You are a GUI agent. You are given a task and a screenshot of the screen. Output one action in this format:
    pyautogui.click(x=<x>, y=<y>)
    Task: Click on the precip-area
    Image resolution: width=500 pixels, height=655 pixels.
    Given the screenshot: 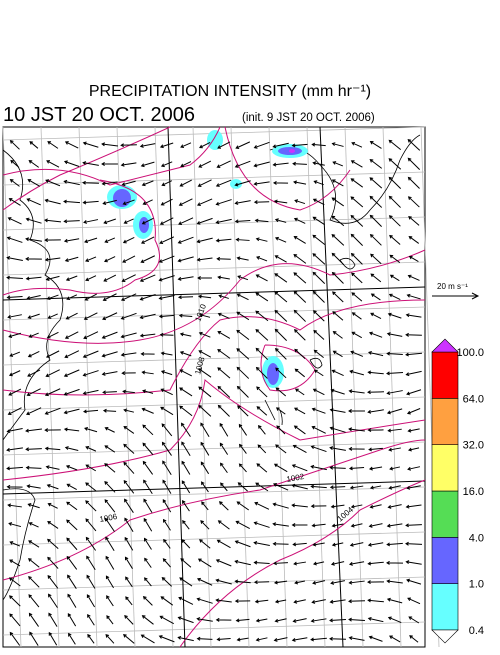 What is the action you would take?
    pyautogui.click(x=144, y=225)
    